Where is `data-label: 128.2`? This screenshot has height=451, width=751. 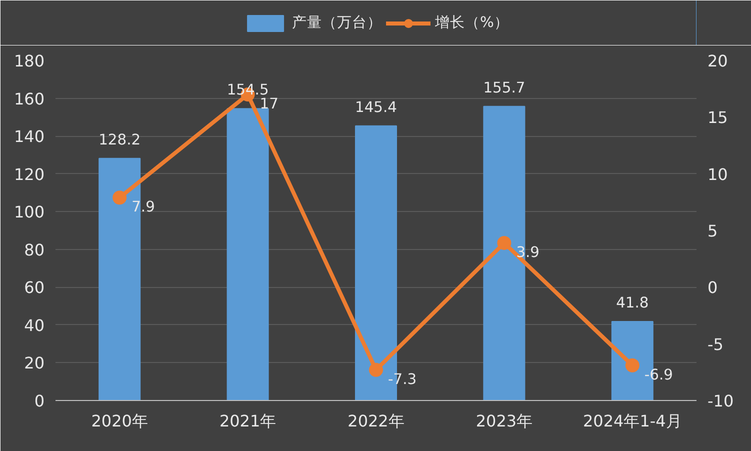
data-label: 128.2 is located at coordinates (119, 139).